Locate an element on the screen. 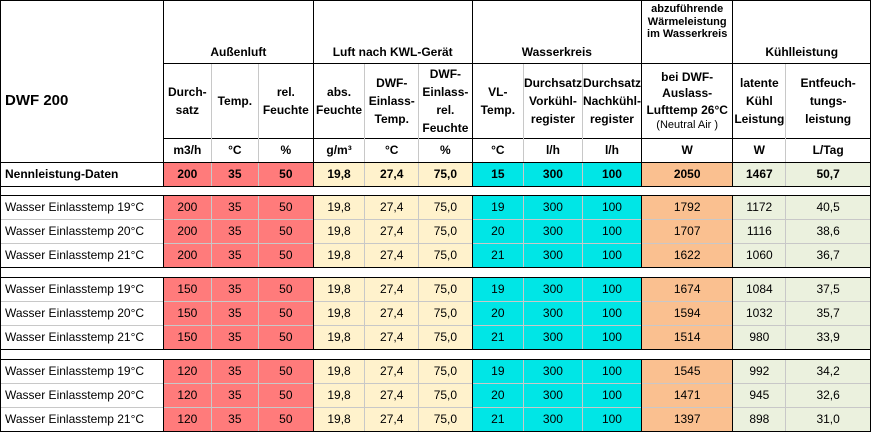  cell-value: 40,5 is located at coordinates (828, 207).